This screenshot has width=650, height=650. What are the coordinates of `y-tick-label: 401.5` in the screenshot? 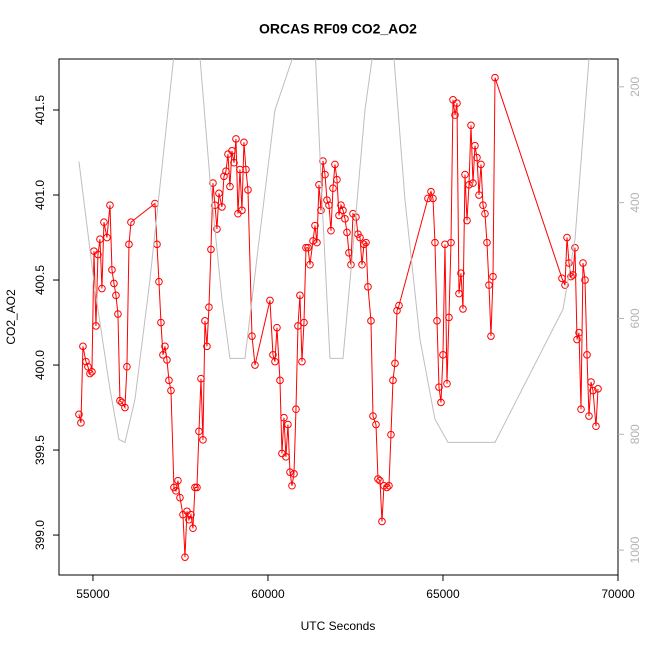 It's located at (40, 110).